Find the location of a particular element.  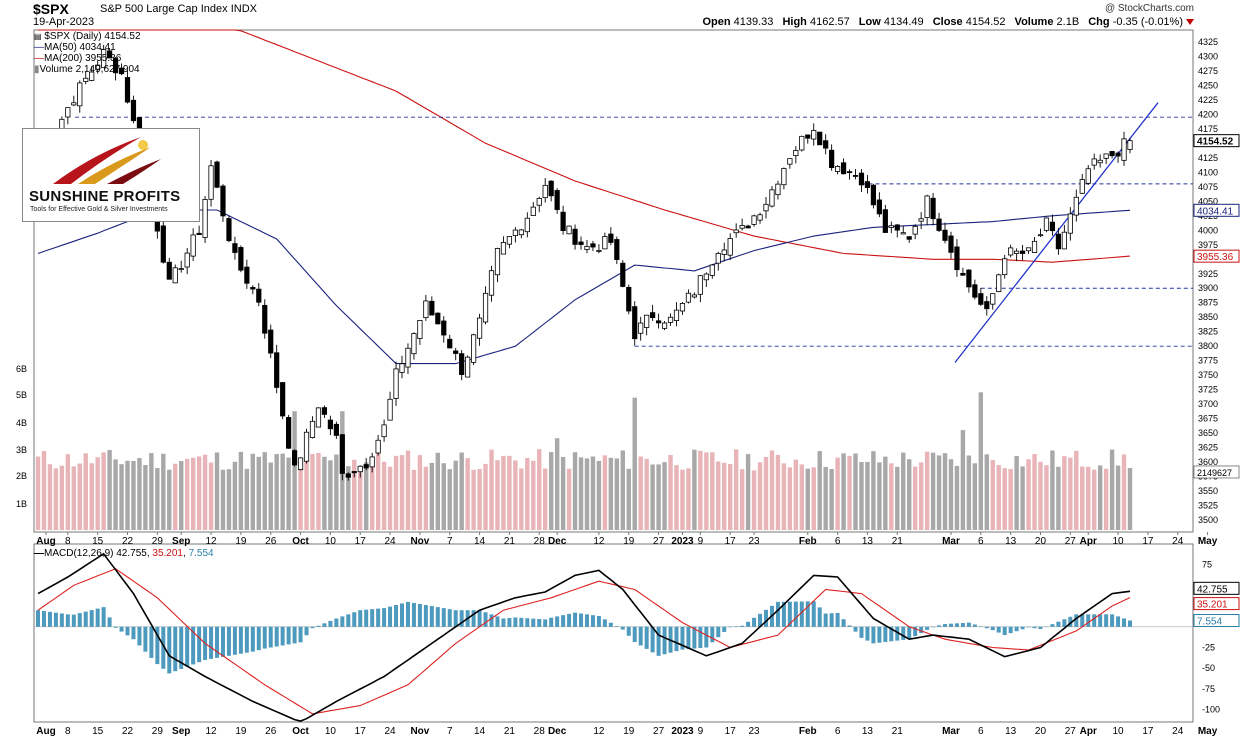

price-tick-label: 3675 is located at coordinates (1208, 419).